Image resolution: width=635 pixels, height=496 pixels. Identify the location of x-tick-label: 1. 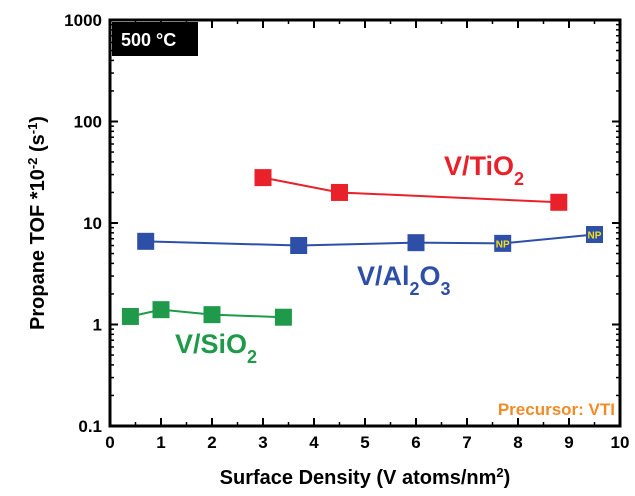
(160, 442).